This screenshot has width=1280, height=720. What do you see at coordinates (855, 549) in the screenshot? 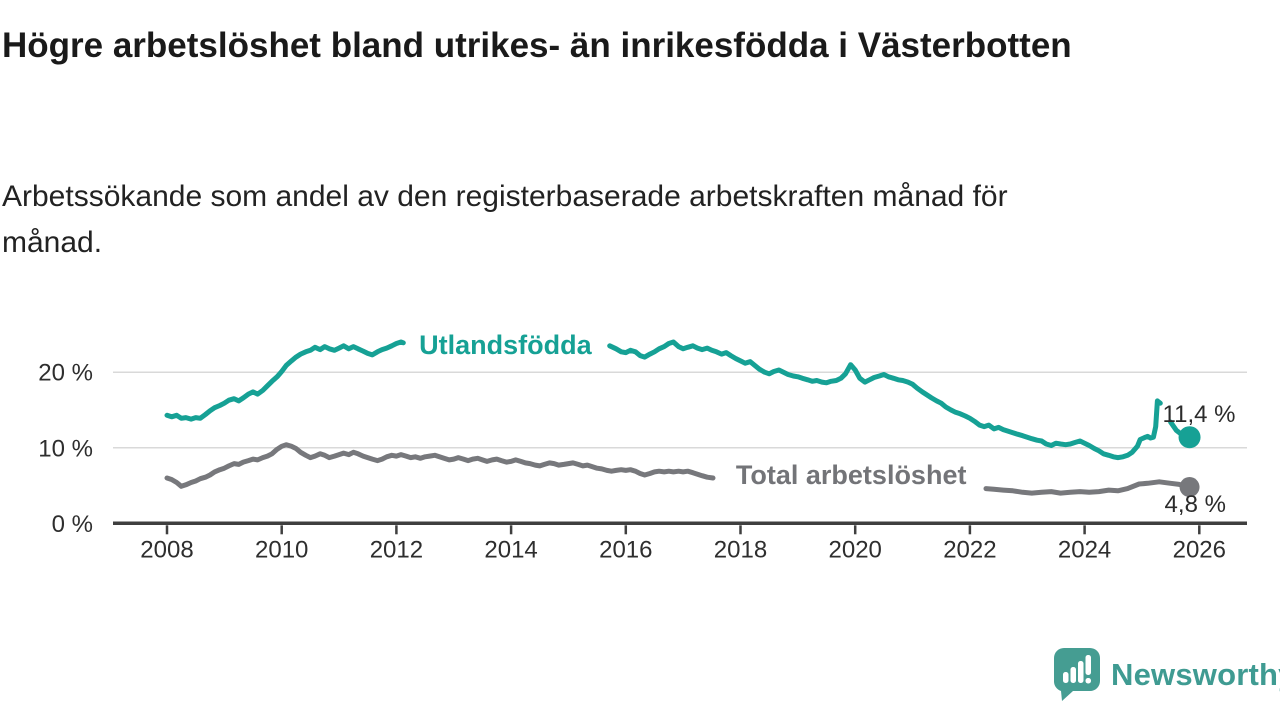
I see `x-axis-label: 2020` at bounding box center [855, 549].